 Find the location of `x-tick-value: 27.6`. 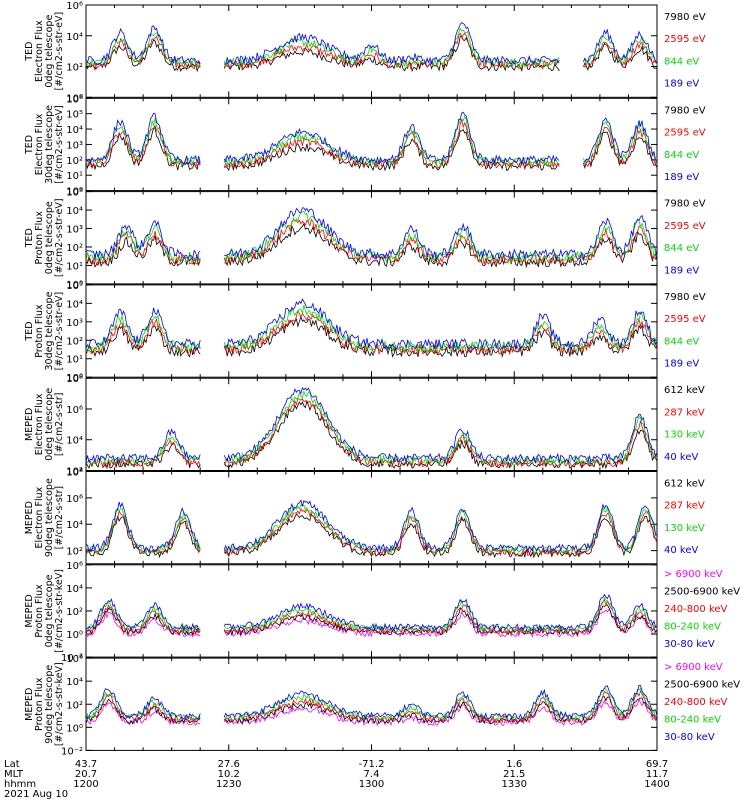

x-tick-value: 27.6 is located at coordinates (229, 764).